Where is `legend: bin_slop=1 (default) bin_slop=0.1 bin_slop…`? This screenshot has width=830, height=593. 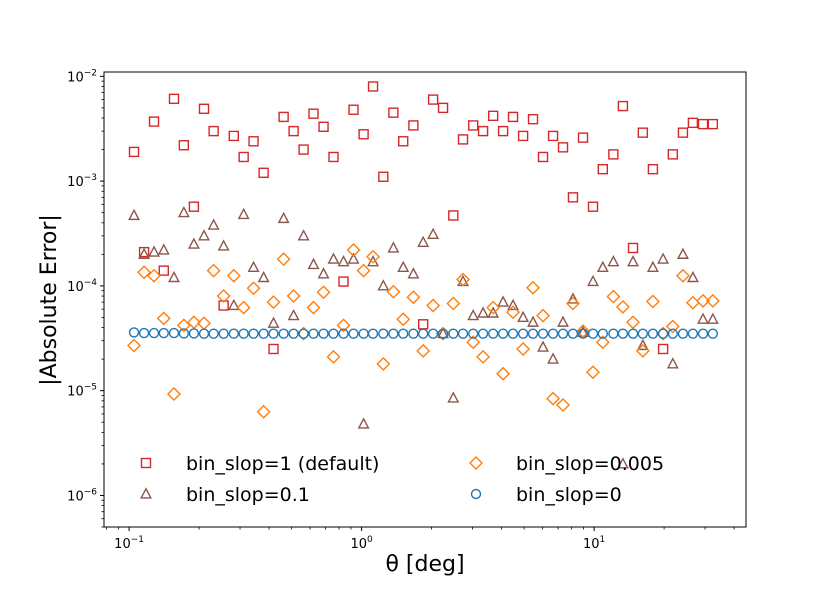
legend: bin_slop=1 (default) bin_slop=0.1 bin_slop… is located at coordinates (402, 479).